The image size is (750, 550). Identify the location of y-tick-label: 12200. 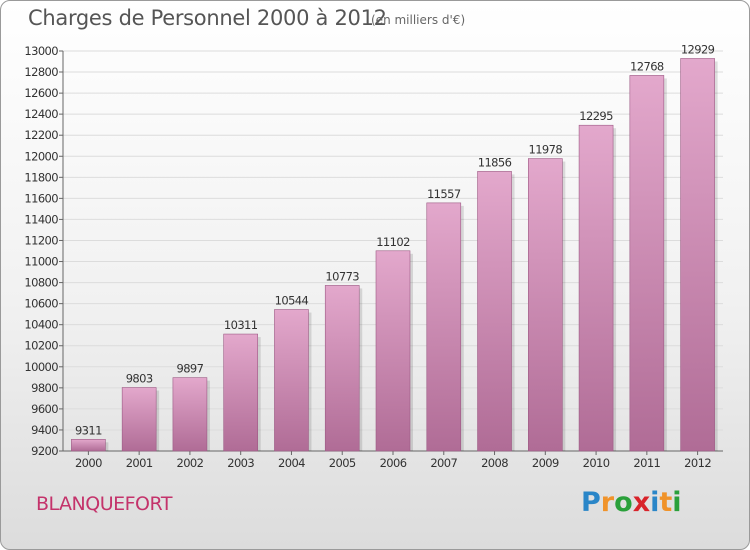
(41, 135).